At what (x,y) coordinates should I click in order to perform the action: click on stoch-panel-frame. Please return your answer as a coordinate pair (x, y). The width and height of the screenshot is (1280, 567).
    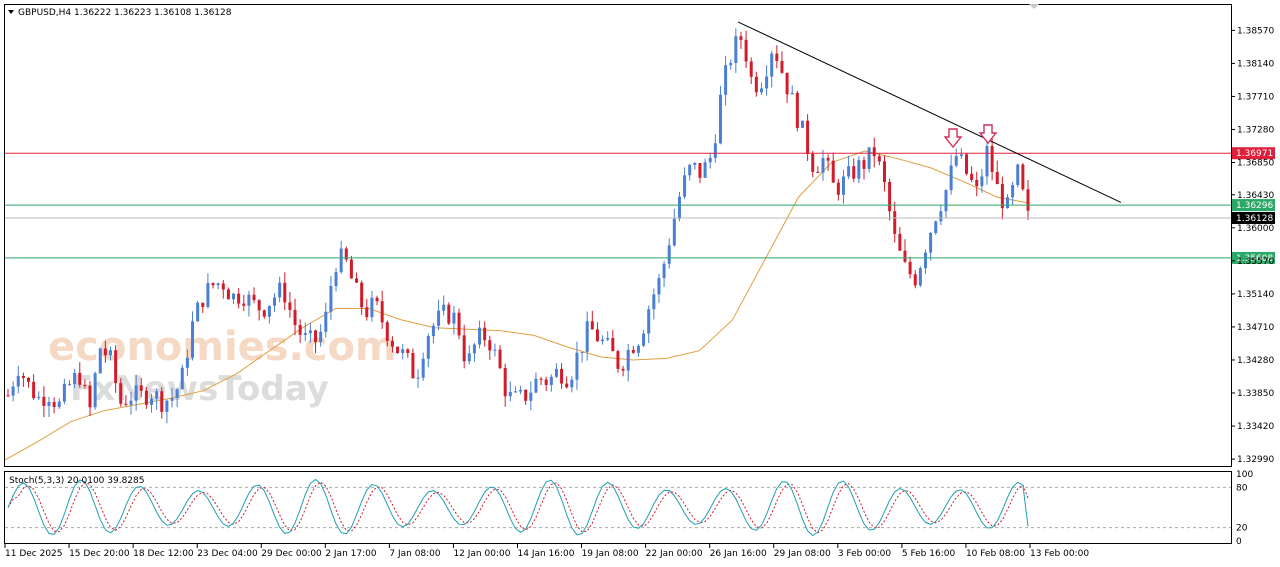
    Looking at the image, I should click on (618, 507).